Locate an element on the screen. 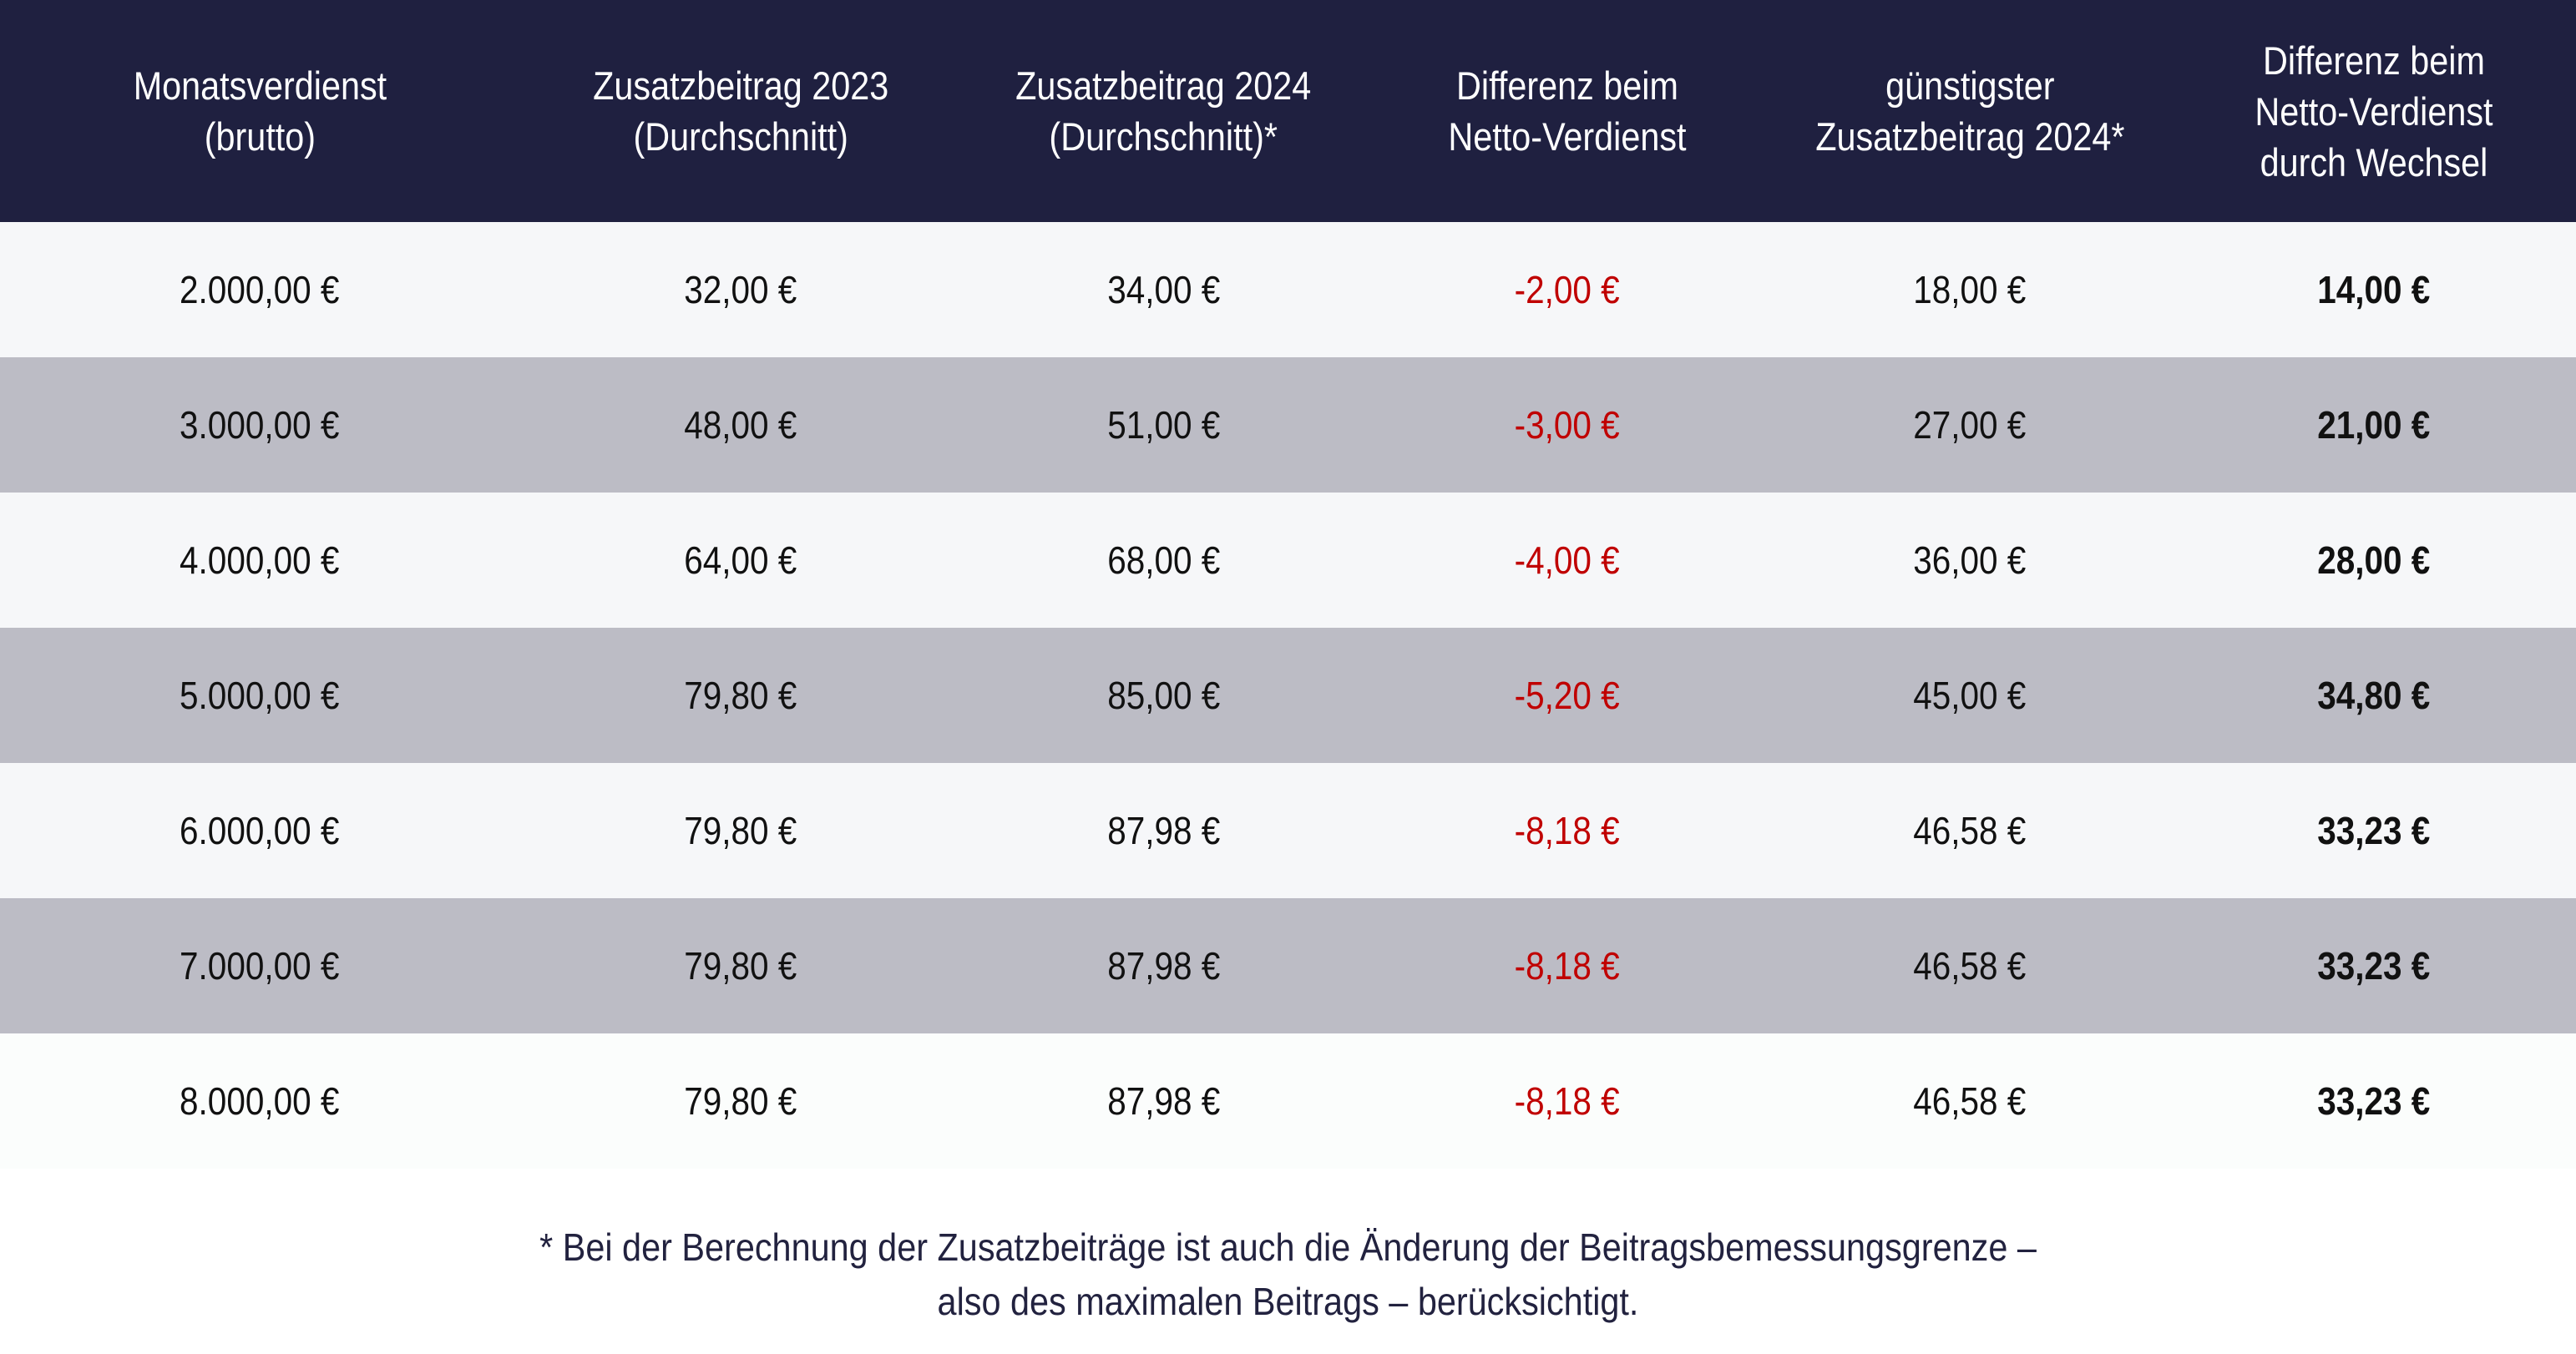 The height and width of the screenshot is (1354, 2576). cell-value: 34,80 € is located at coordinates (2373, 695).